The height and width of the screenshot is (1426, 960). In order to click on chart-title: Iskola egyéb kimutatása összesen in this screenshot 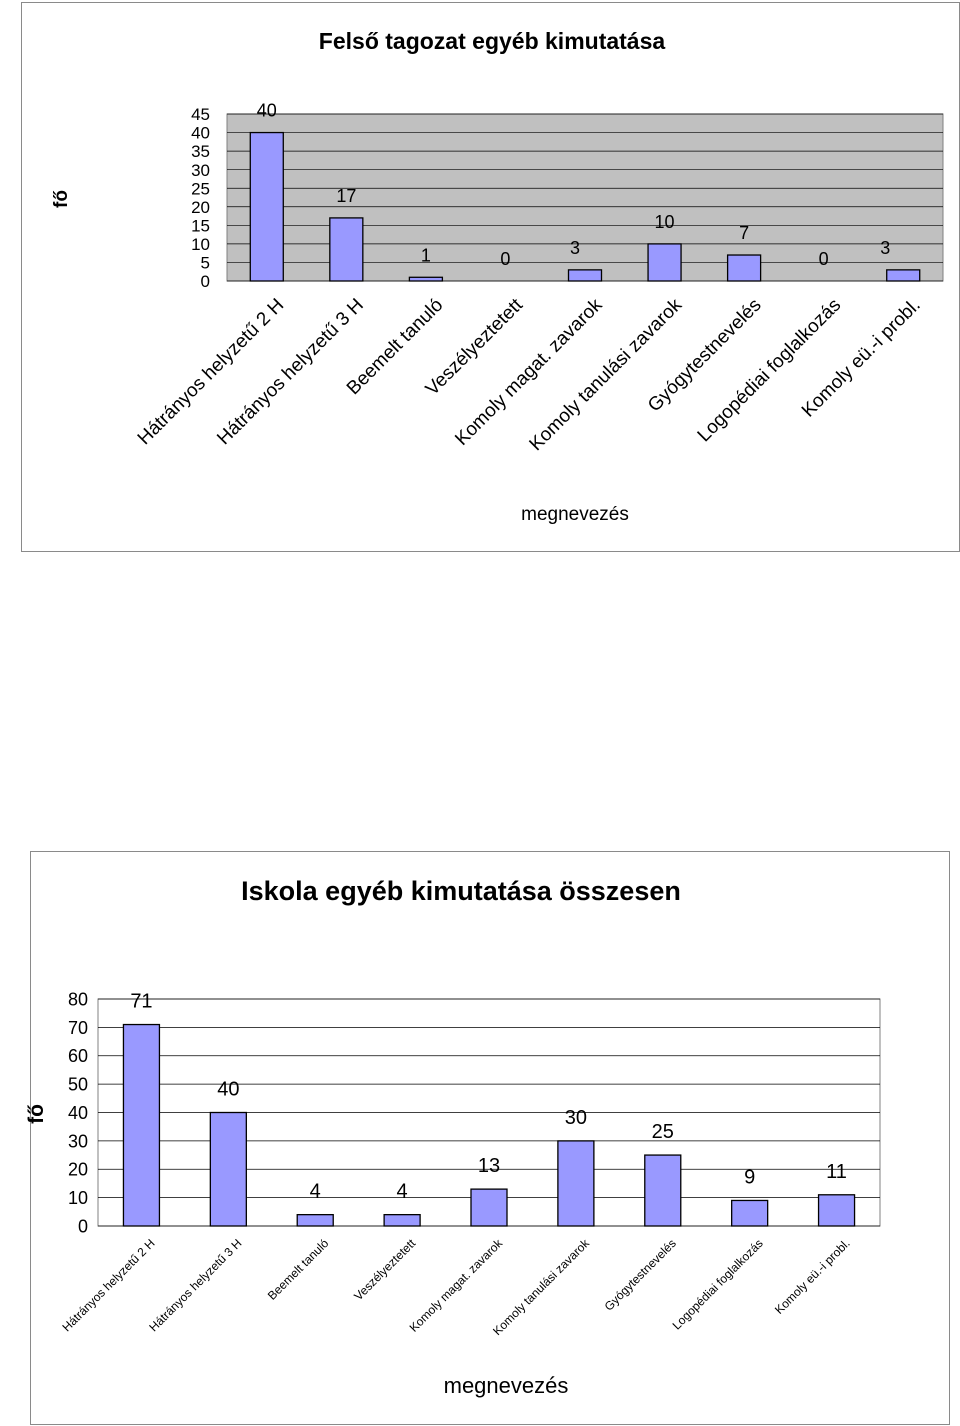, I will do `click(461, 891)`.